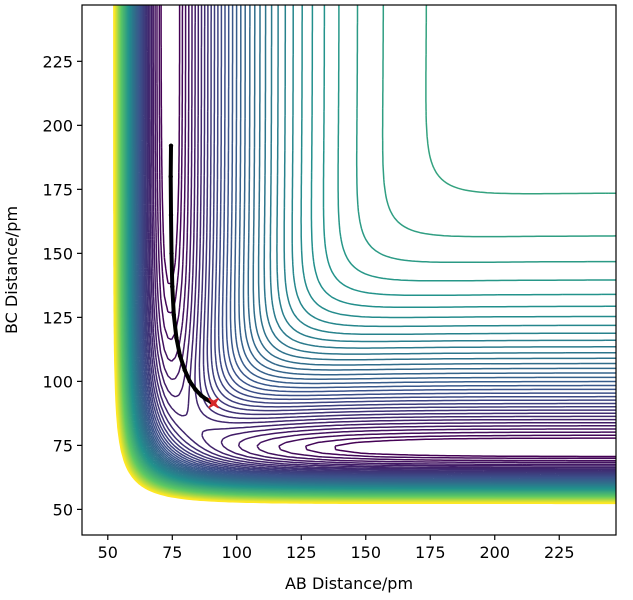 The image size is (633, 600). What do you see at coordinates (494, 552) in the screenshot?
I see `x-tick-label: 200` at bounding box center [494, 552].